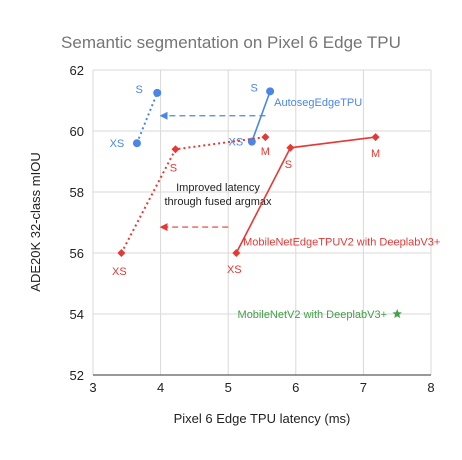 Image resolution: width=462 pixels, height=460 pixels. Describe the element at coordinates (318, 103) in the screenshot. I see `series-name-label: AutosegEdgeTPU` at that location.